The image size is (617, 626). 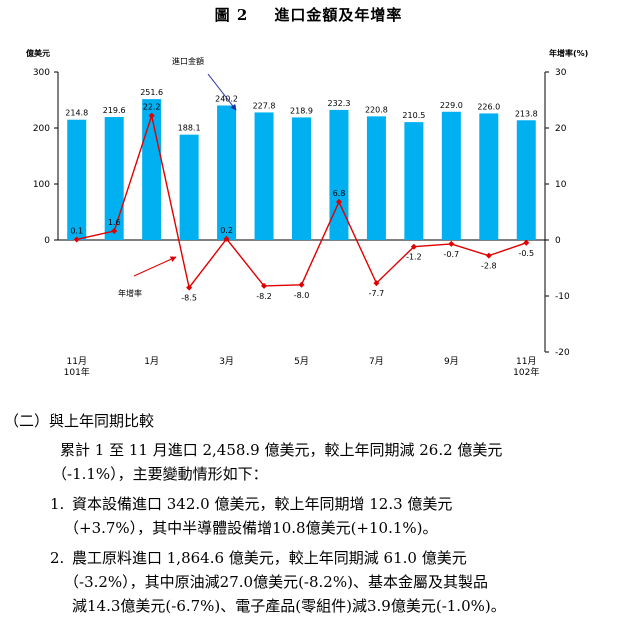 What do you see at coordinates (41, 185) in the screenshot?
I see `left-tick-label: 100` at bounding box center [41, 185].